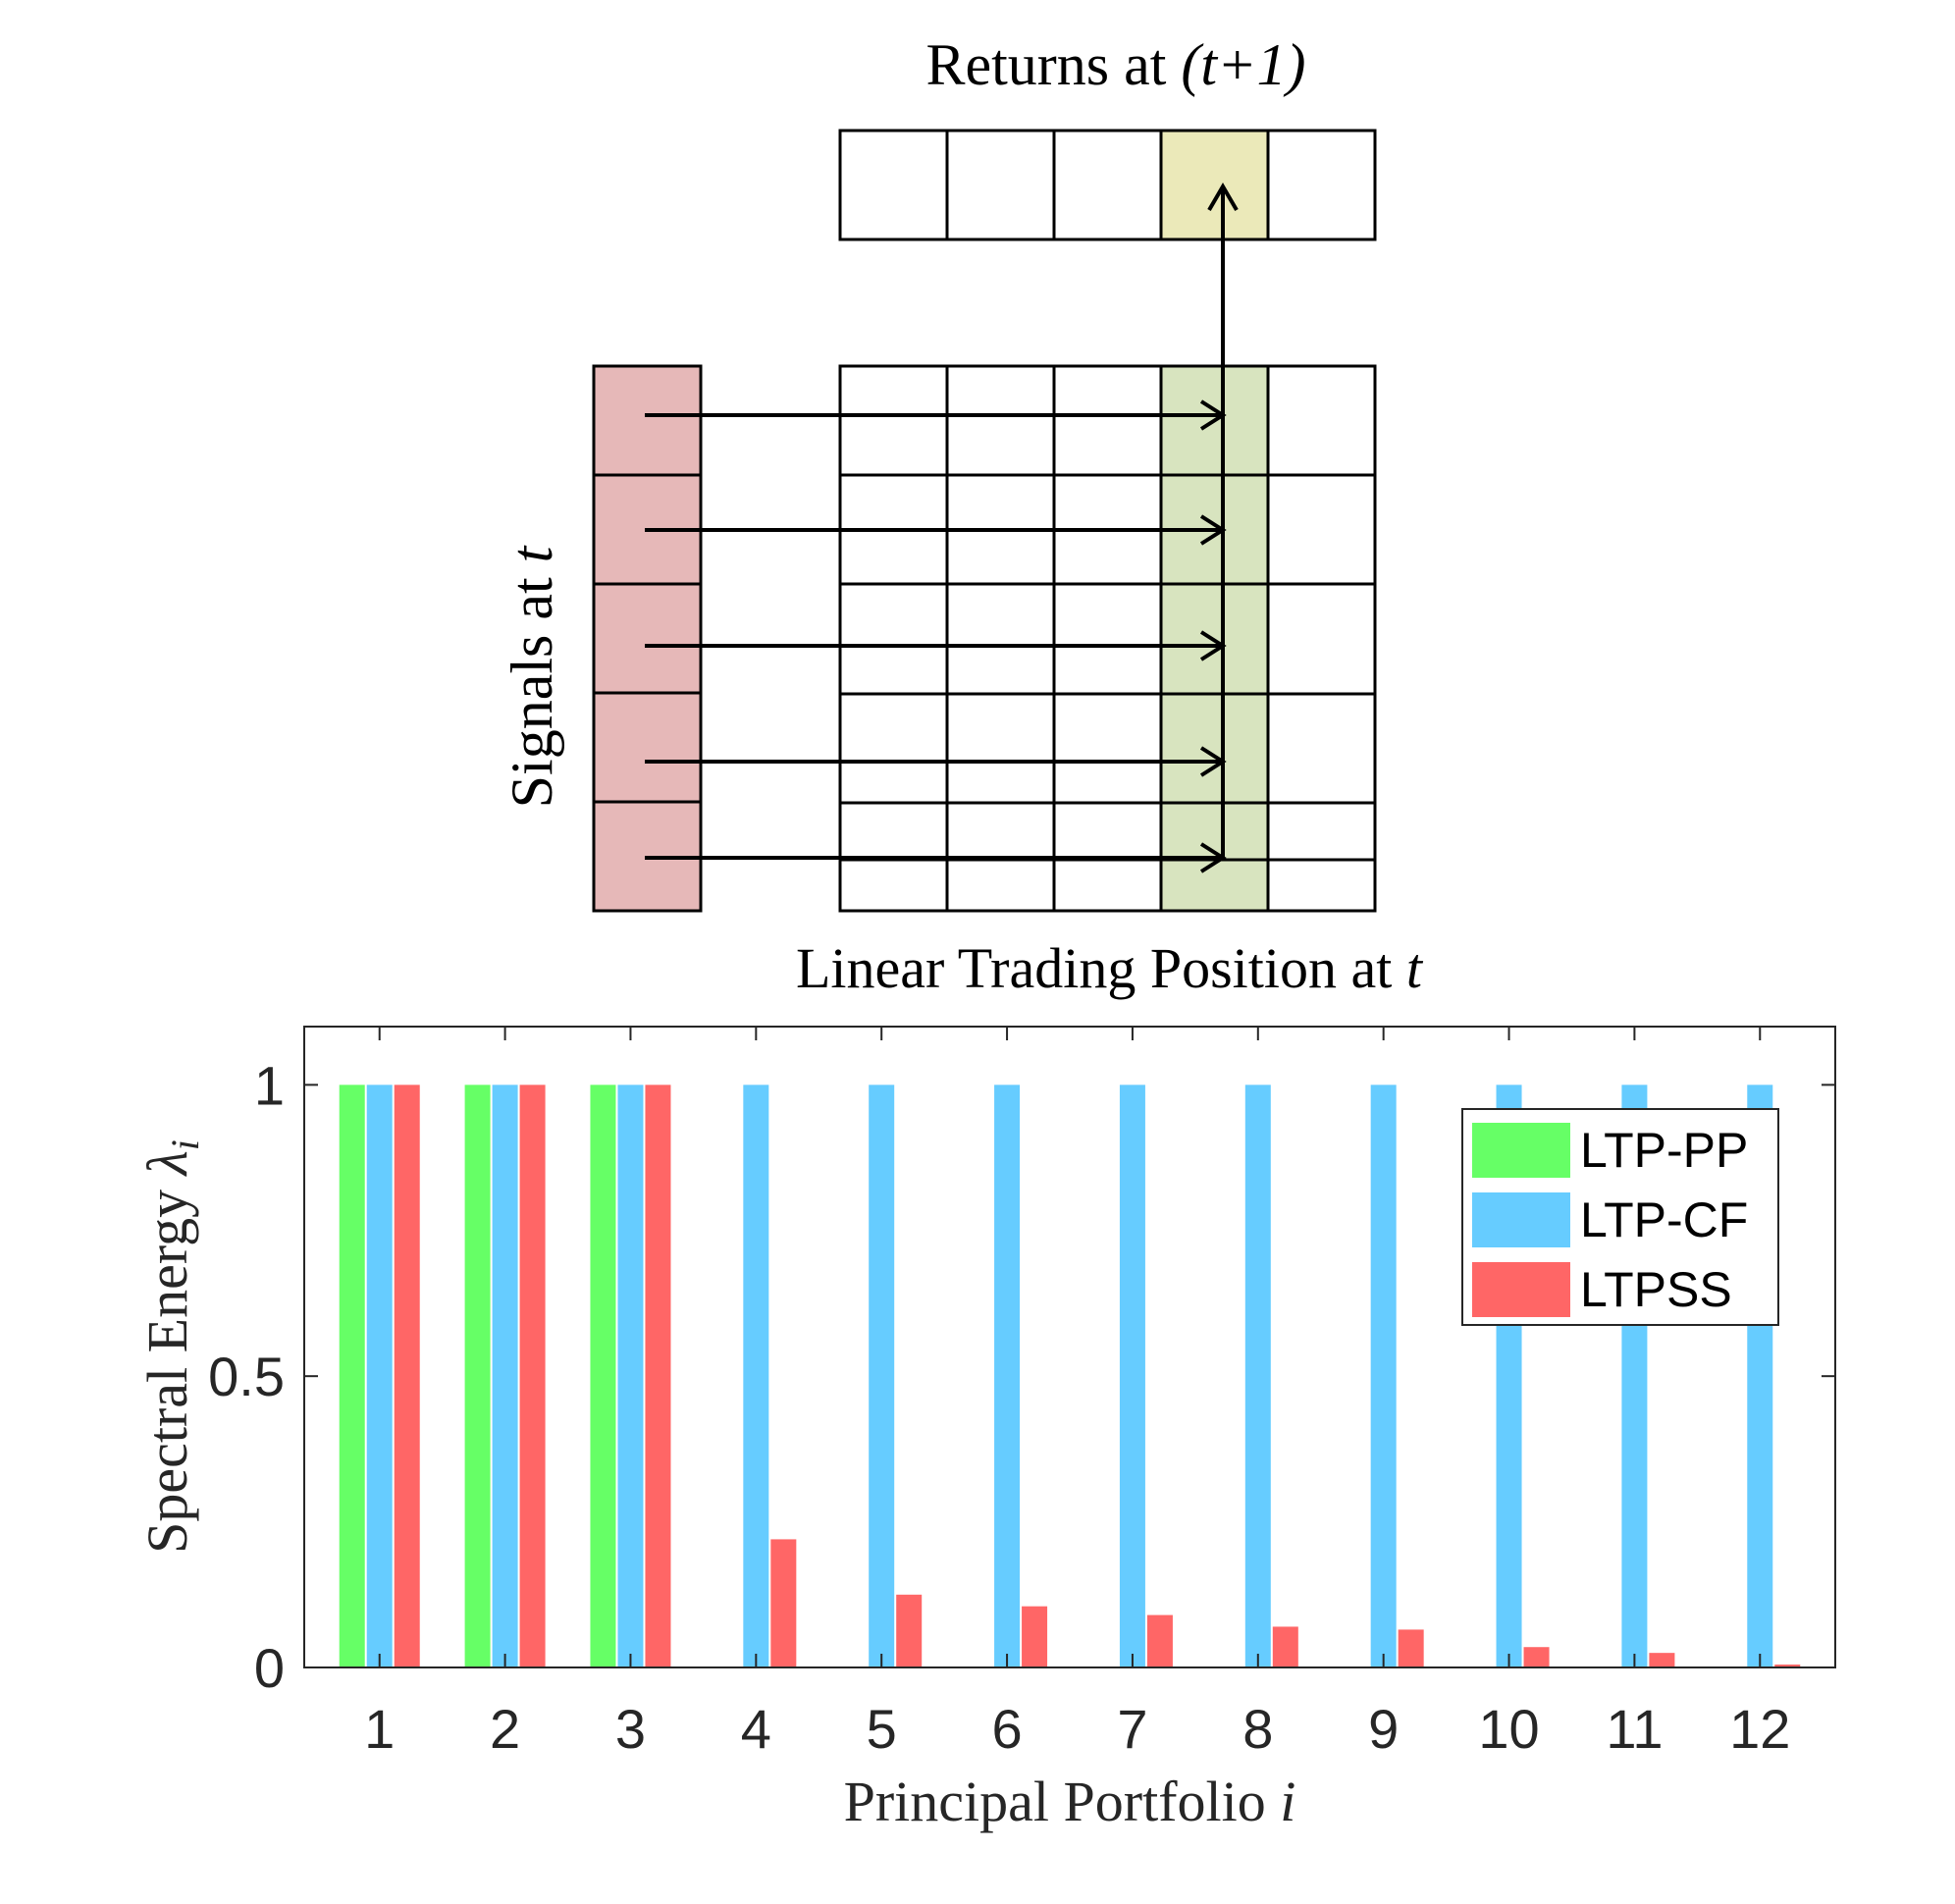 The image size is (1955, 1904). I want to click on position-label: Linear Trading Position at t, so click(1110, 968).